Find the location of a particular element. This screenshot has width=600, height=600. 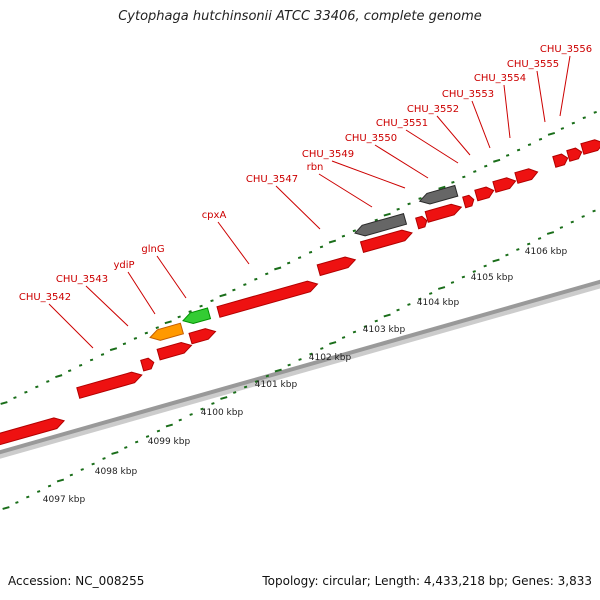

gene-label: CHU_3549 is located at coordinates (328, 154).